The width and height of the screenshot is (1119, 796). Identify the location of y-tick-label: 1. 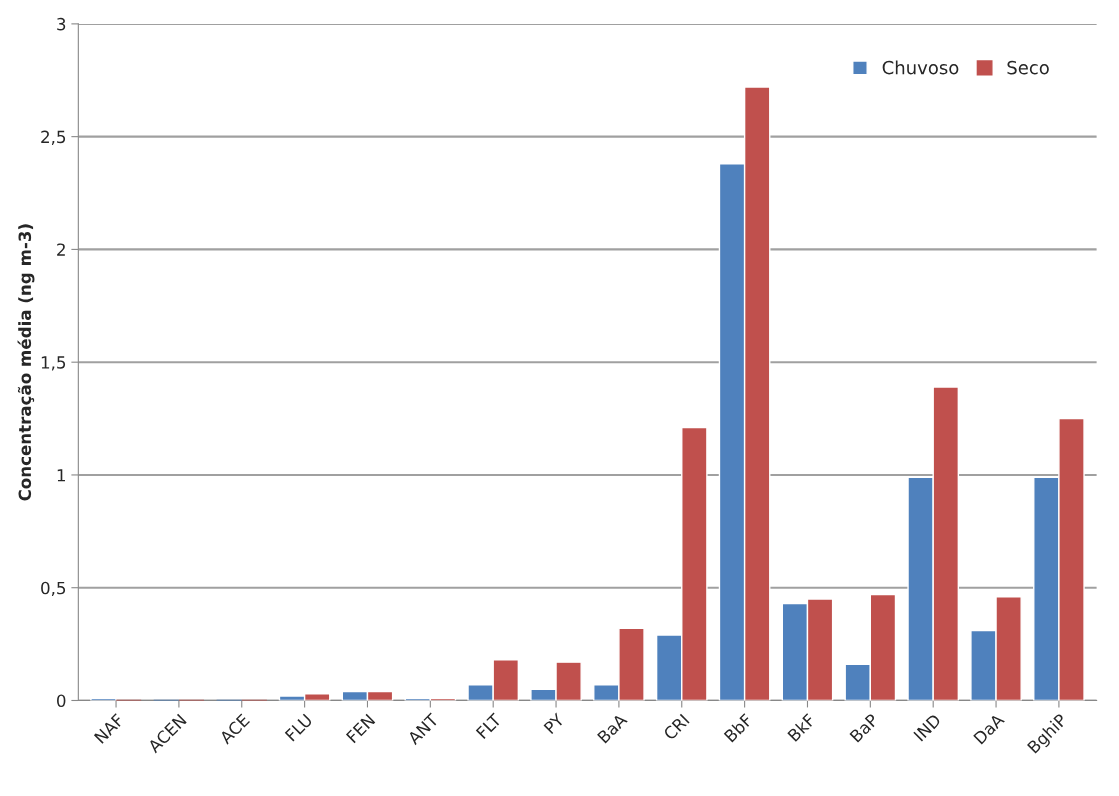
(61, 475).